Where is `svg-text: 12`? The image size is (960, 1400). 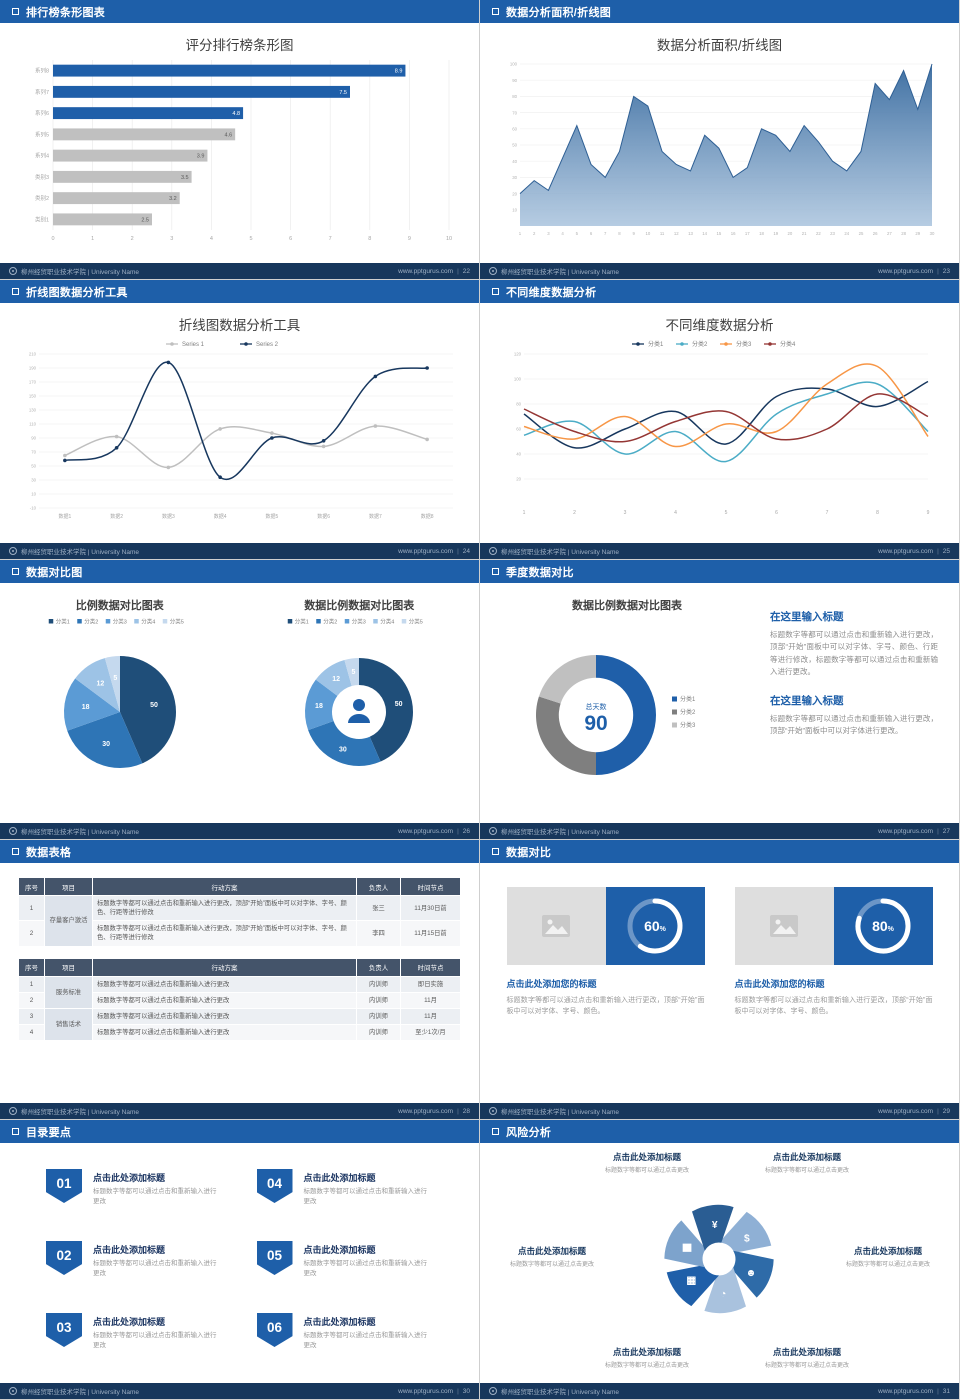 svg-text: 12 is located at coordinates (100, 684).